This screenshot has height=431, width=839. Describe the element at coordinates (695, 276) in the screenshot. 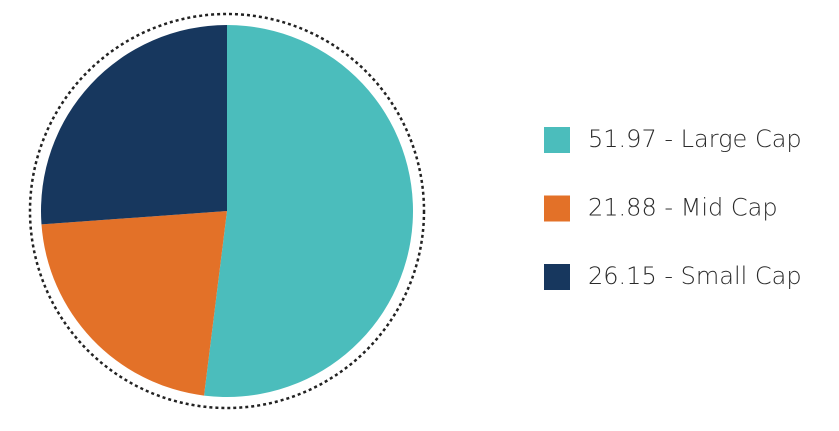

I see `legend-label: 26.15 - Small Cap` at that location.